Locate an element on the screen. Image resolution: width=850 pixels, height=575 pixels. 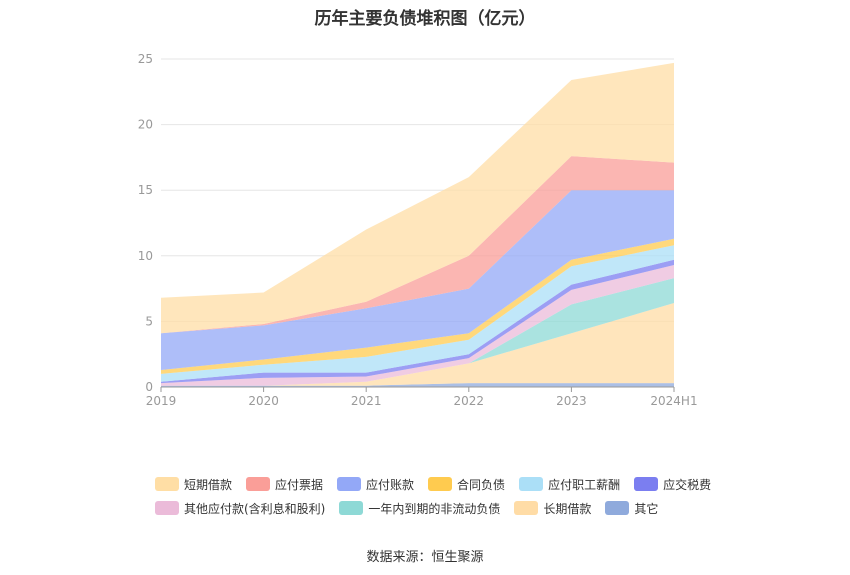
x-tick-label: 2021 is located at coordinates (366, 401).